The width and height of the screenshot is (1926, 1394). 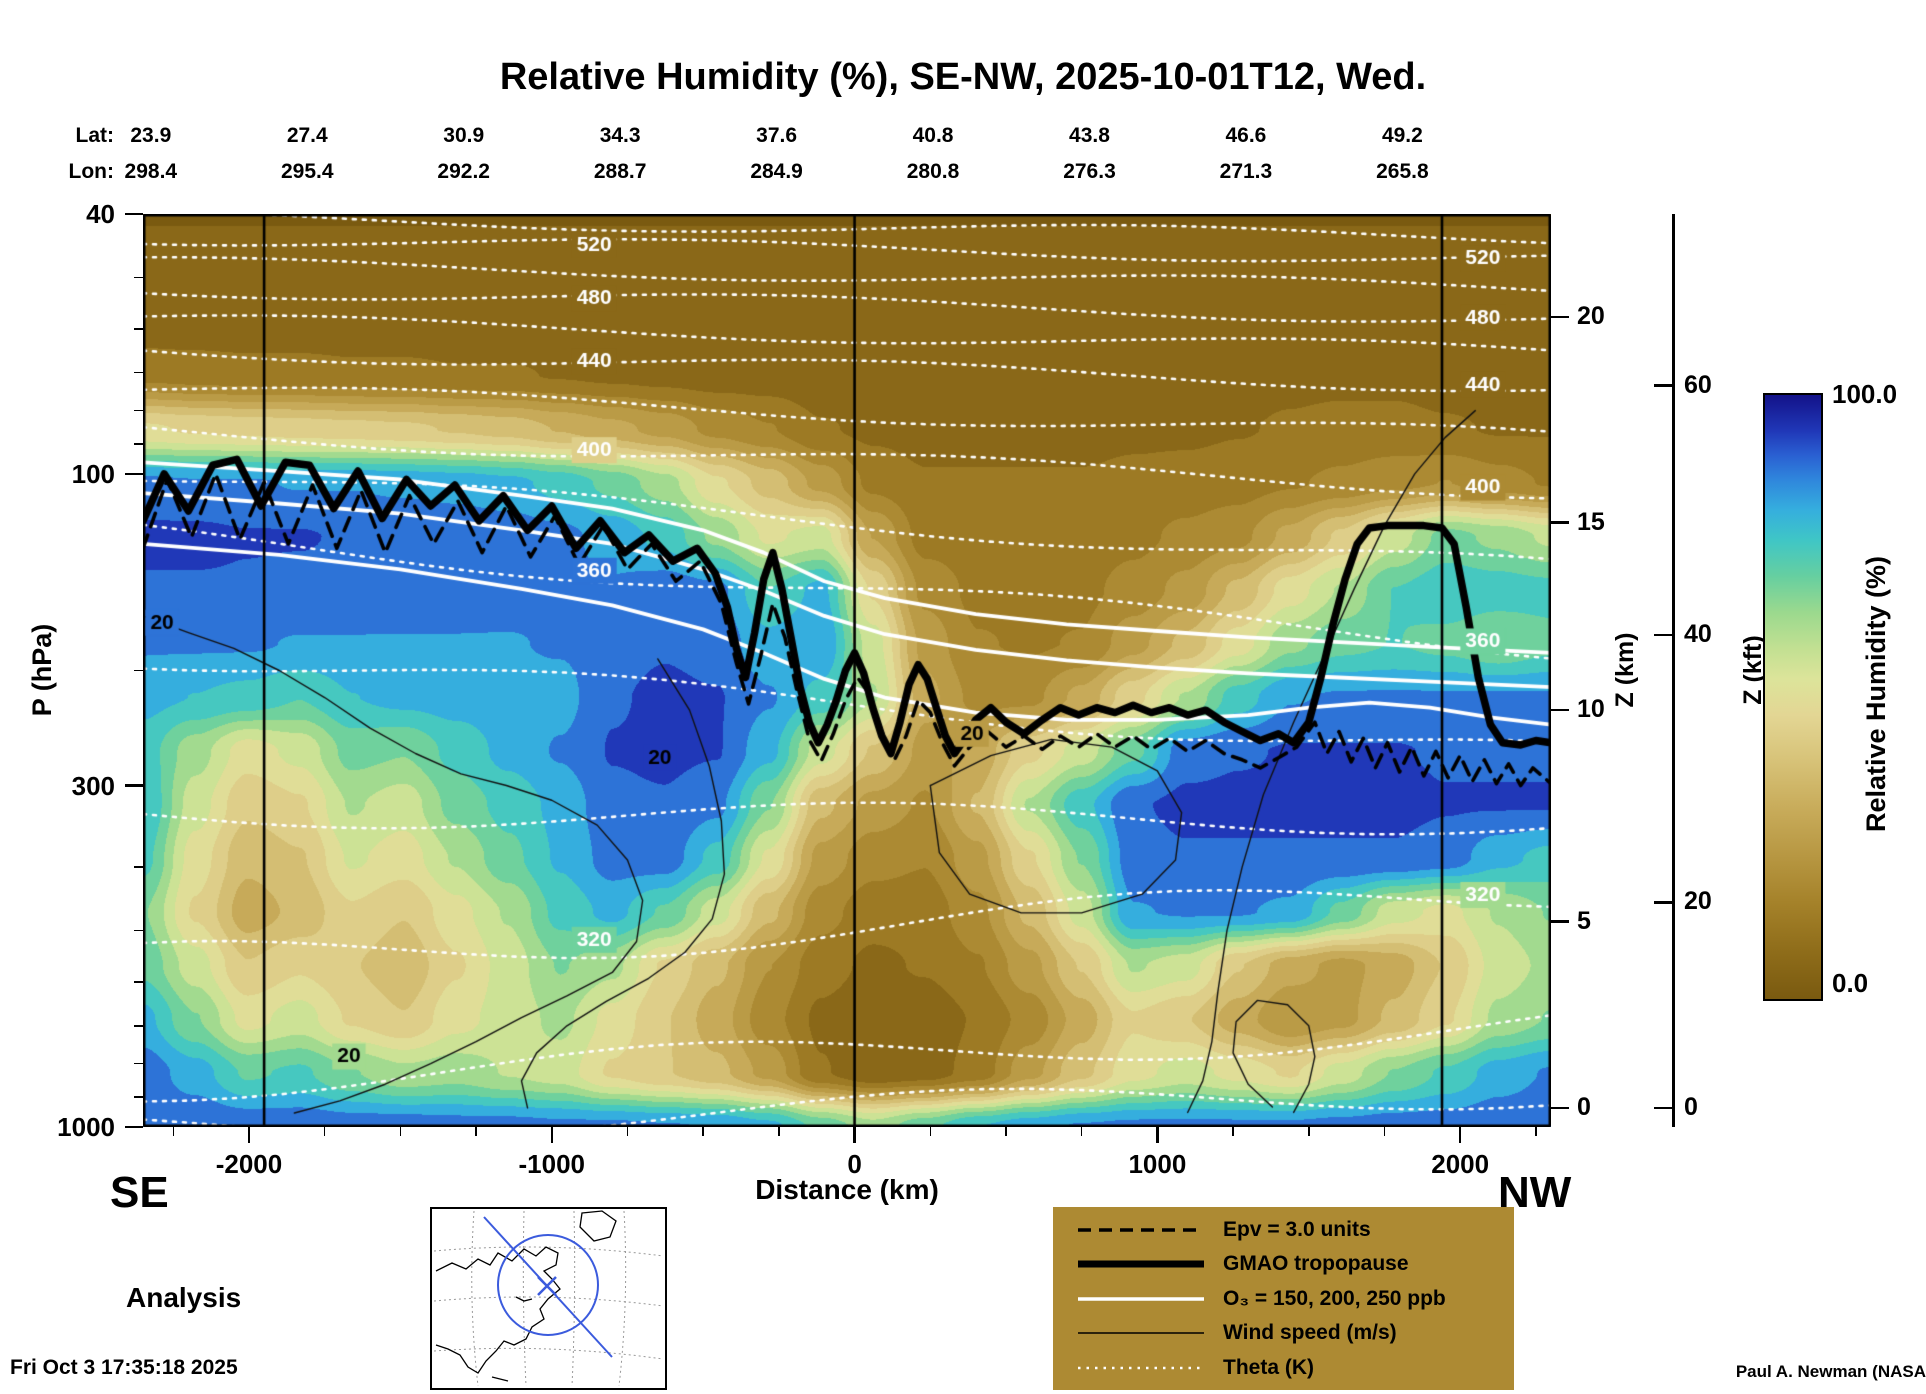 What do you see at coordinates (151, 135) in the screenshot?
I see `waypoint-lat-label: 23.9` at bounding box center [151, 135].